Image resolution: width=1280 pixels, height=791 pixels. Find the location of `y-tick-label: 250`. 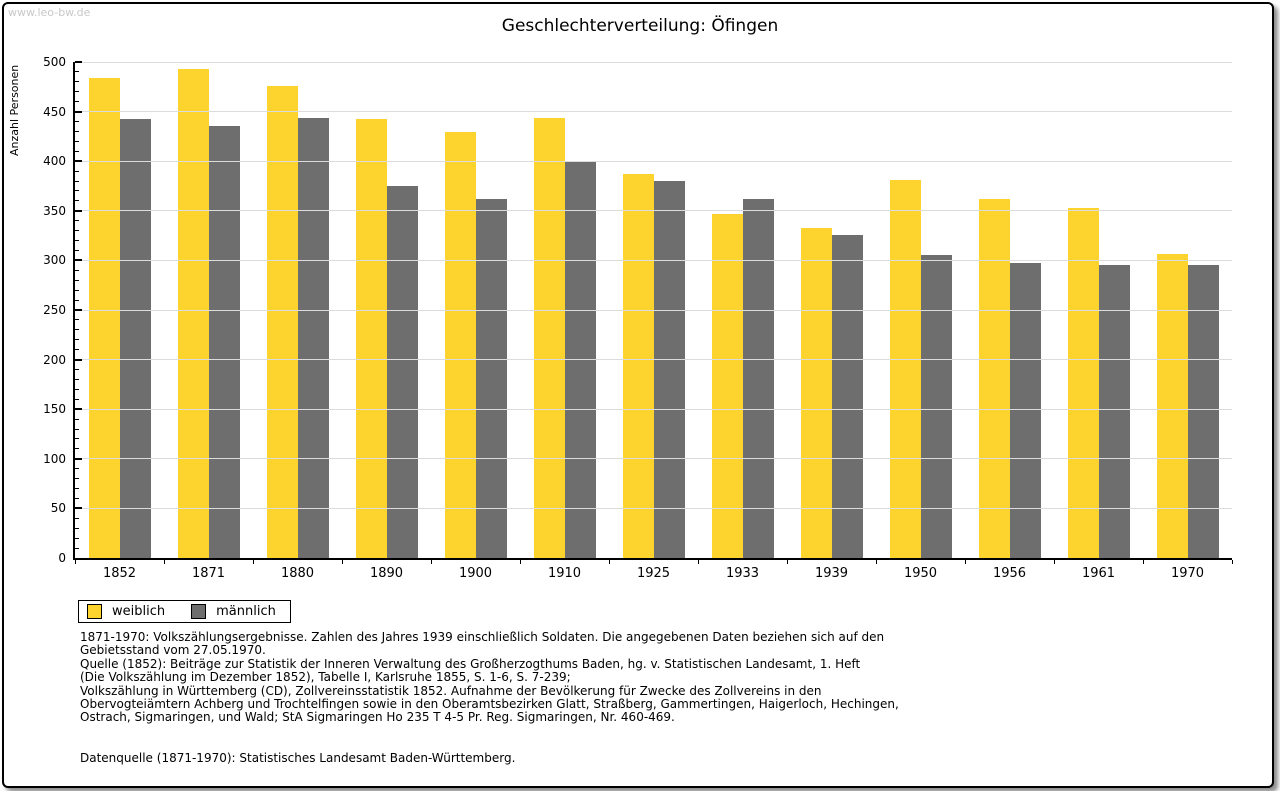

y-tick-label: 250 is located at coordinates (54, 310).